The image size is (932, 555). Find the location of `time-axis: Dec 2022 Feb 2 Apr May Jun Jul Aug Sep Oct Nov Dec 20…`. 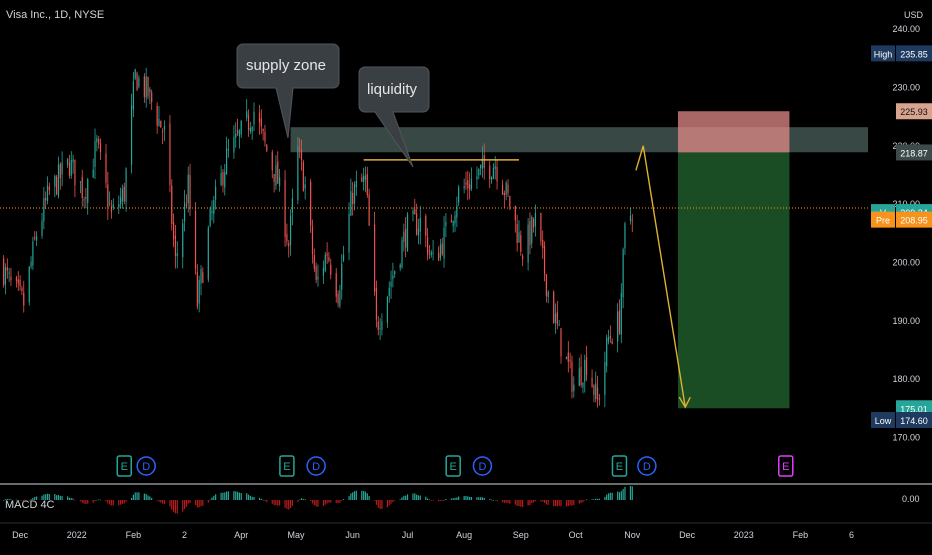

time-axis: Dec 2022 Feb 2 Apr May Jun Jul Aug Sep Oct Nov Dec 20… is located at coordinates (466, 531).